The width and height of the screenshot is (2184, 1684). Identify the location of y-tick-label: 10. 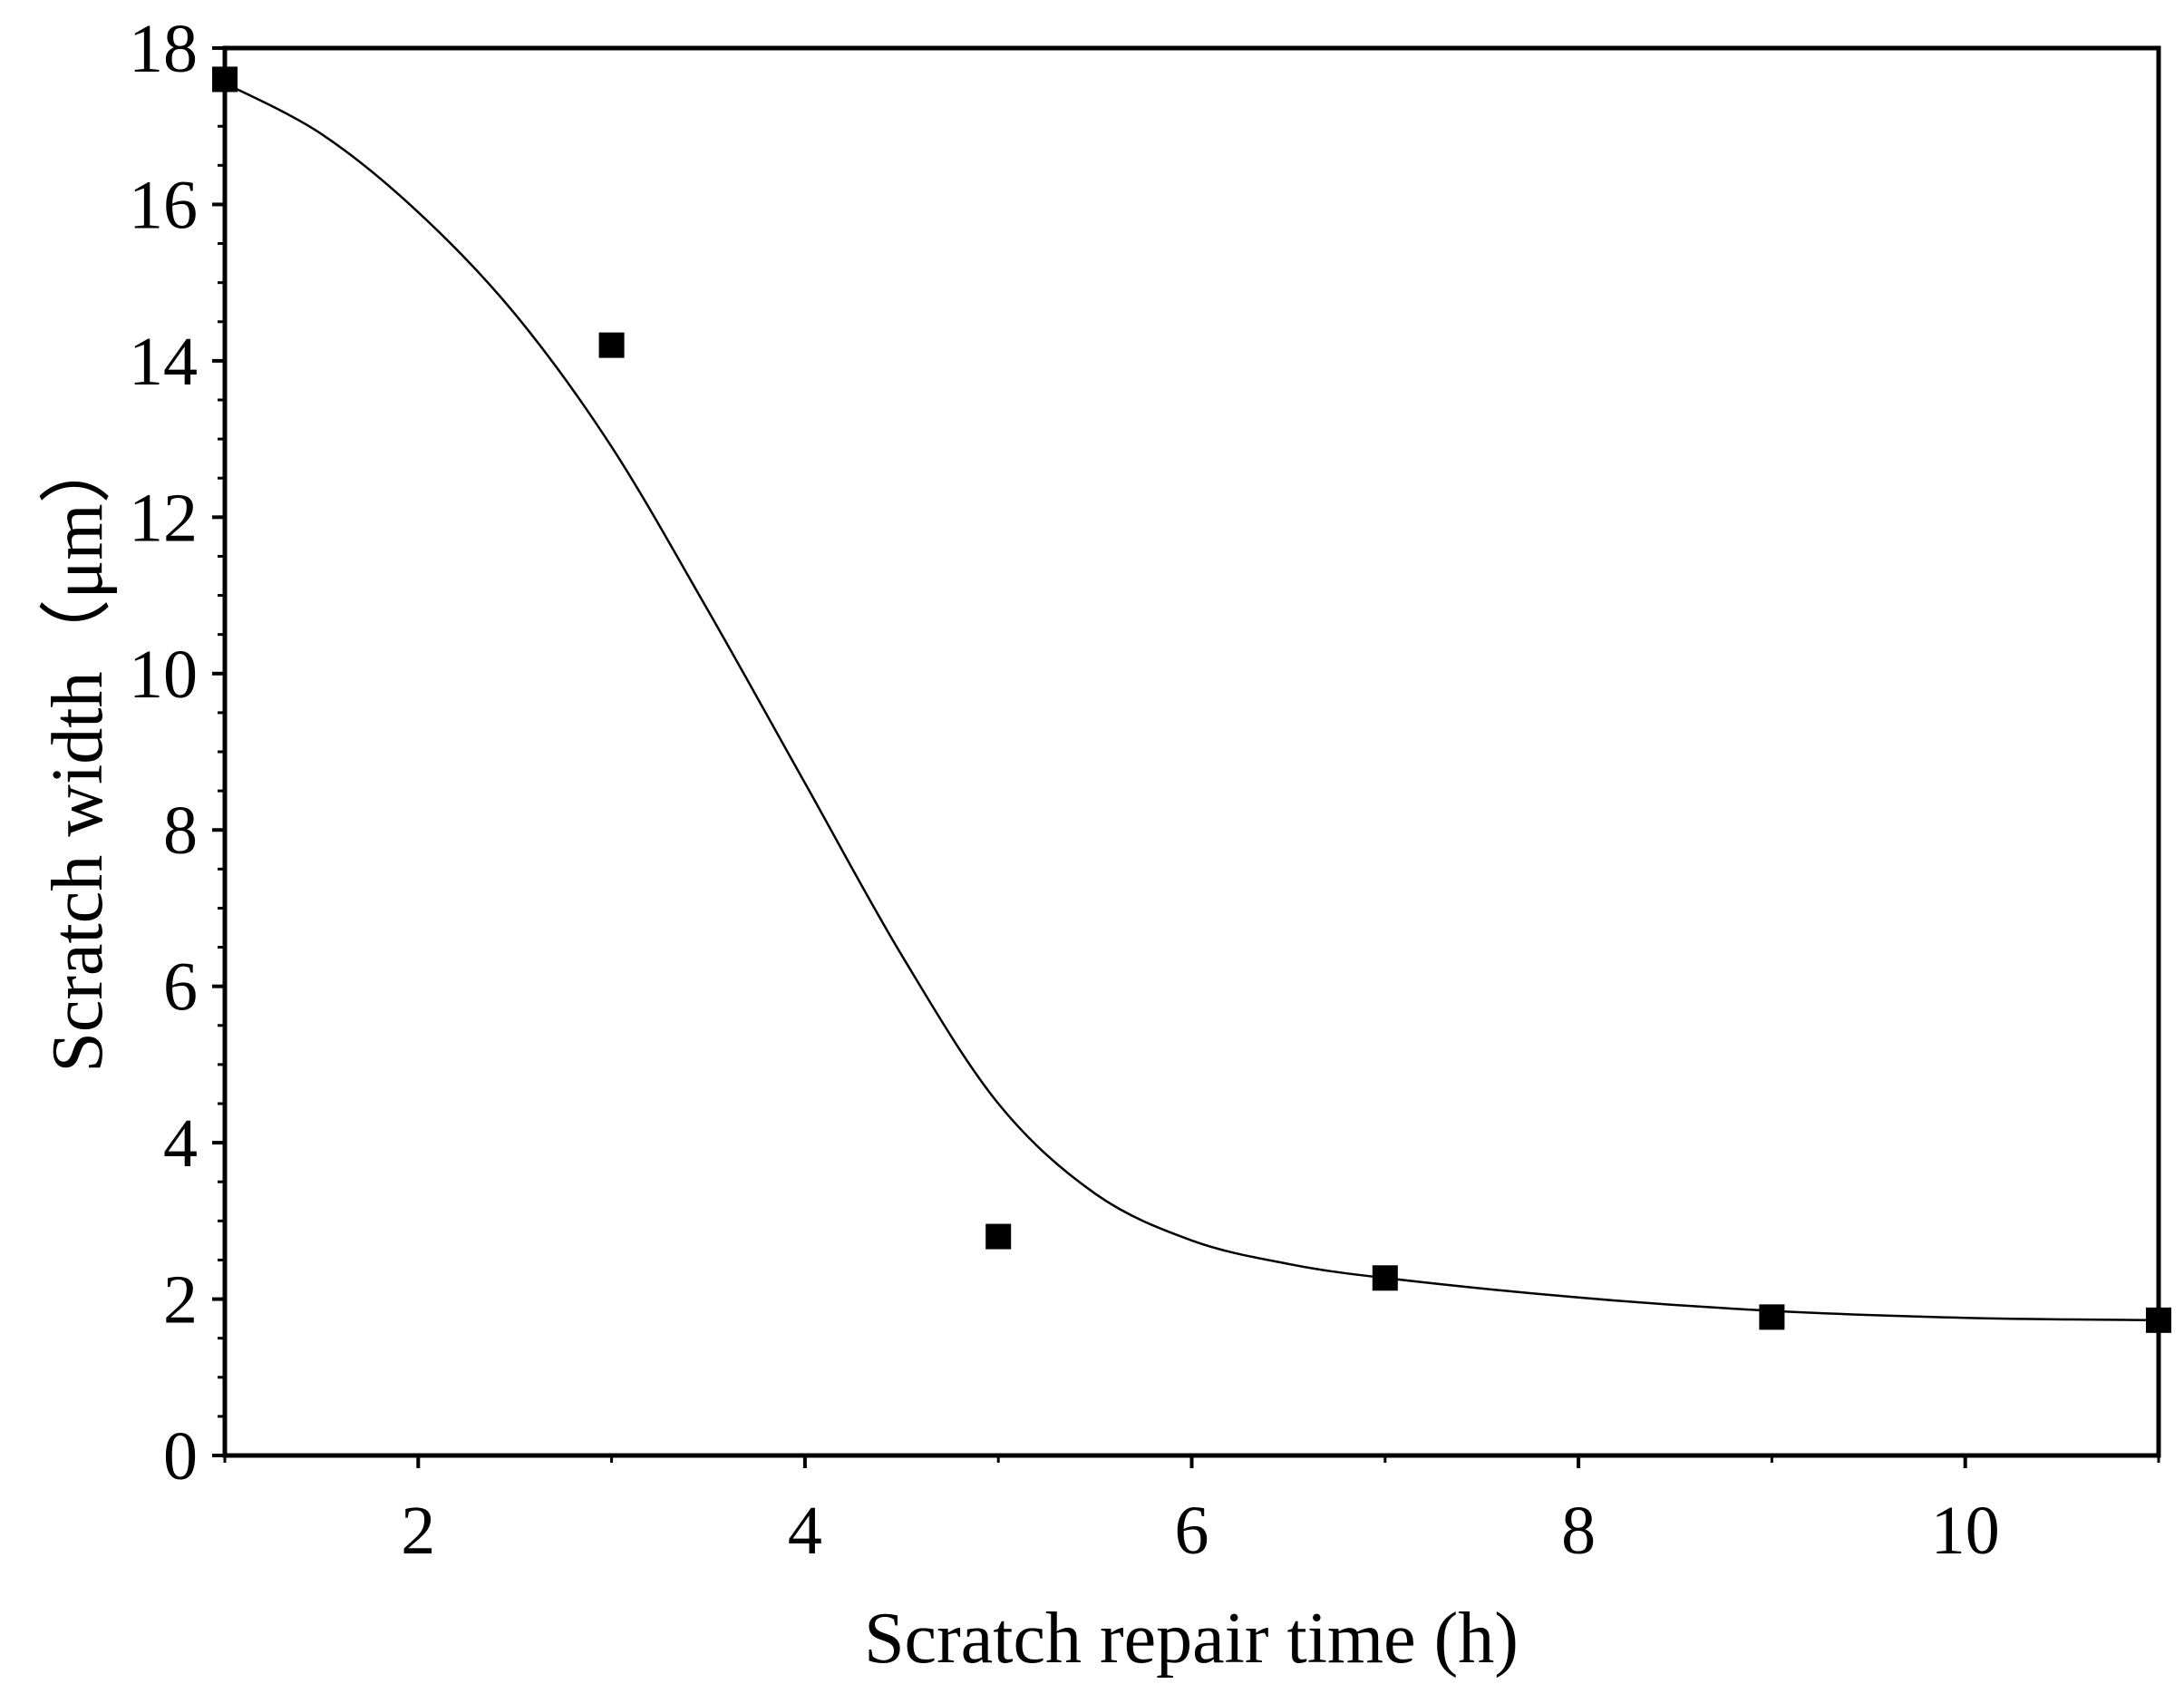
(163, 675).